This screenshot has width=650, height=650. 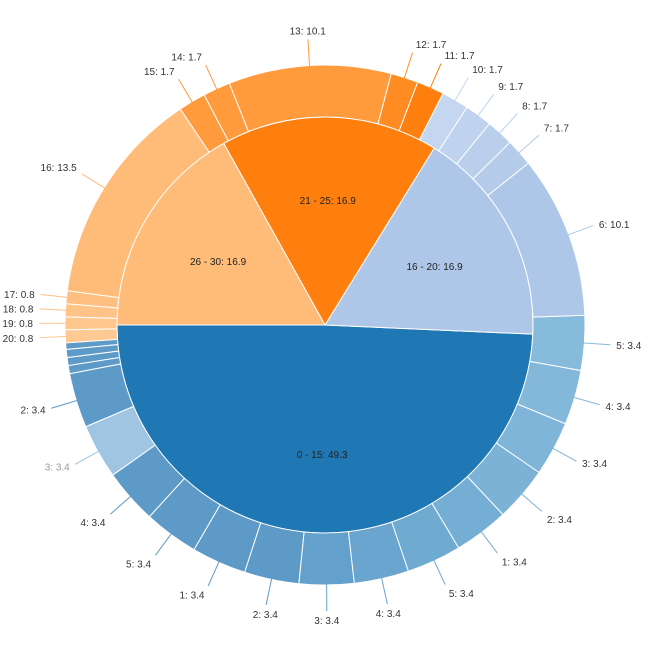 I want to click on outer-label-8-1-7-22: 8: 1.7, so click(x=534, y=107).